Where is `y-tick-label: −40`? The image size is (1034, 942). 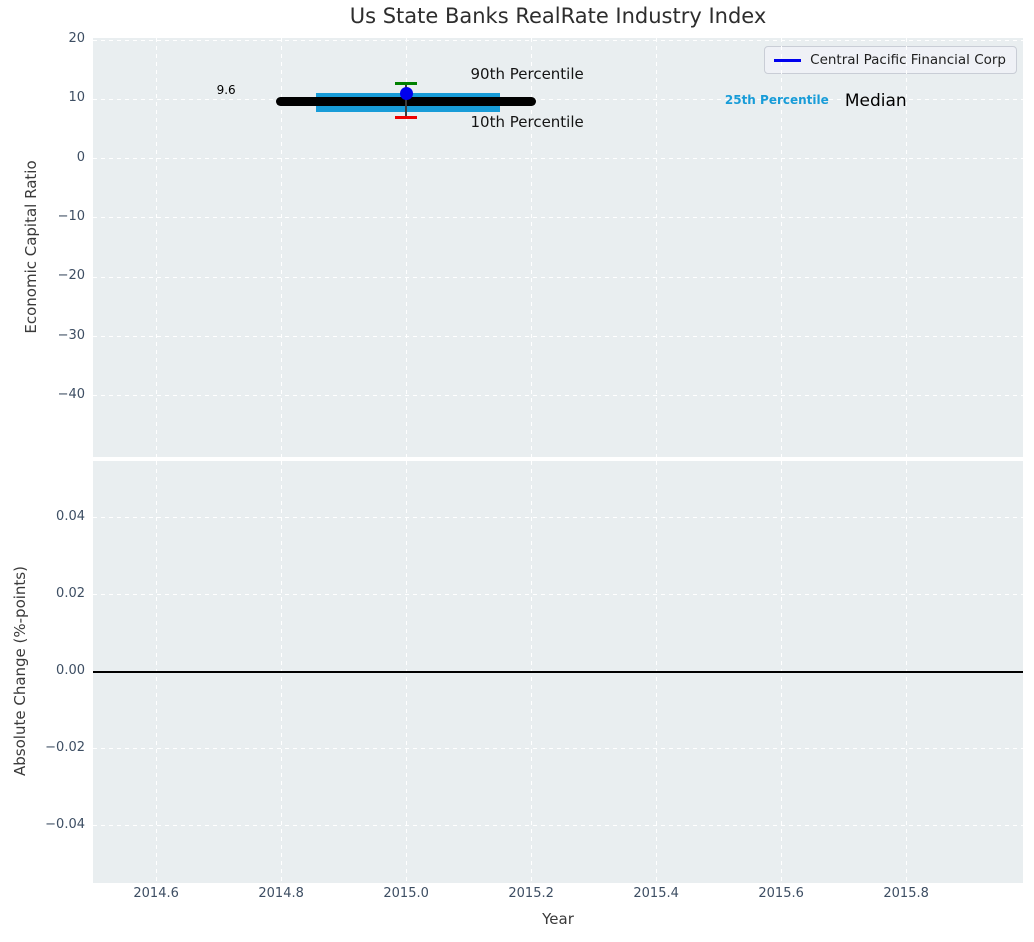 y-tick-label: −40 is located at coordinates (71, 394).